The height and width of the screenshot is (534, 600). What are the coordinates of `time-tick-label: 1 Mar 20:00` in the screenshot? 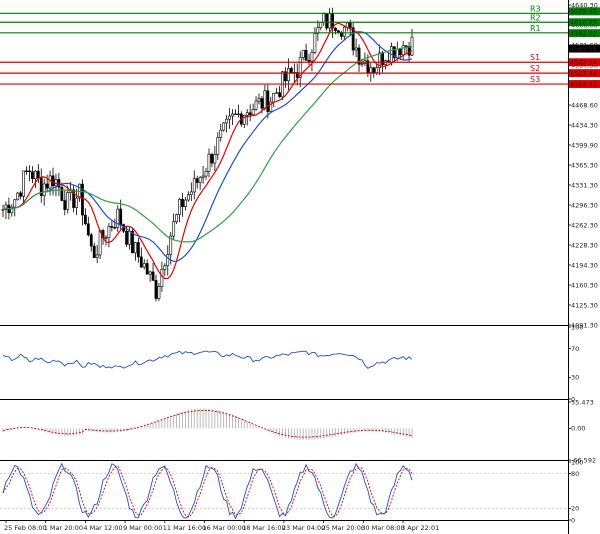 It's located at (63, 528).